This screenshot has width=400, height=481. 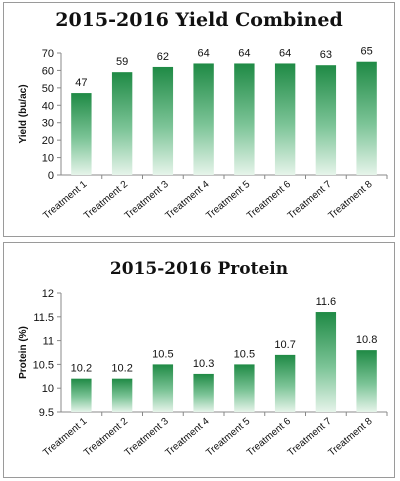 I want to click on data-label: 10.7, so click(x=284, y=345).